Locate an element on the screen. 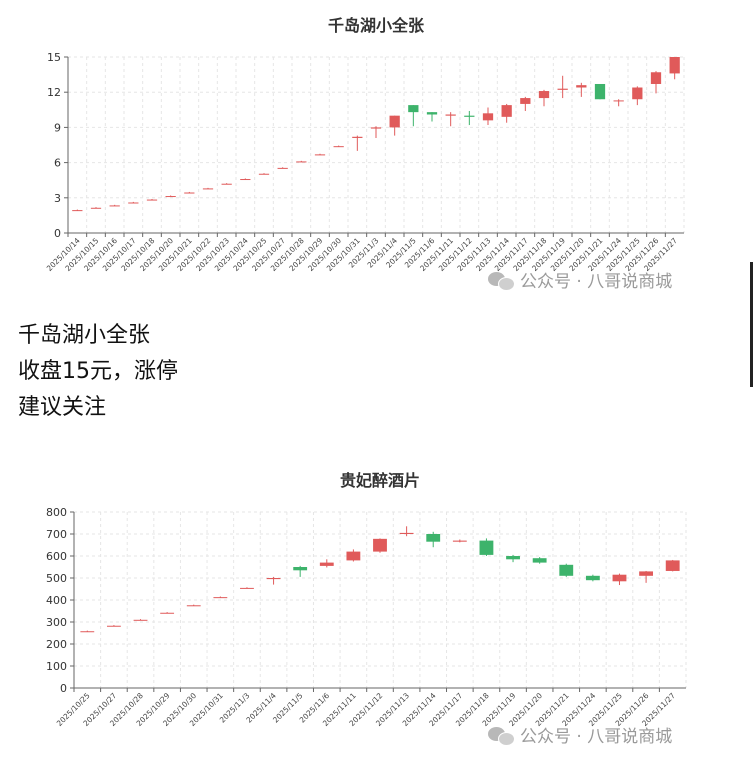  y-tick-label: 9 is located at coordinates (57, 127).